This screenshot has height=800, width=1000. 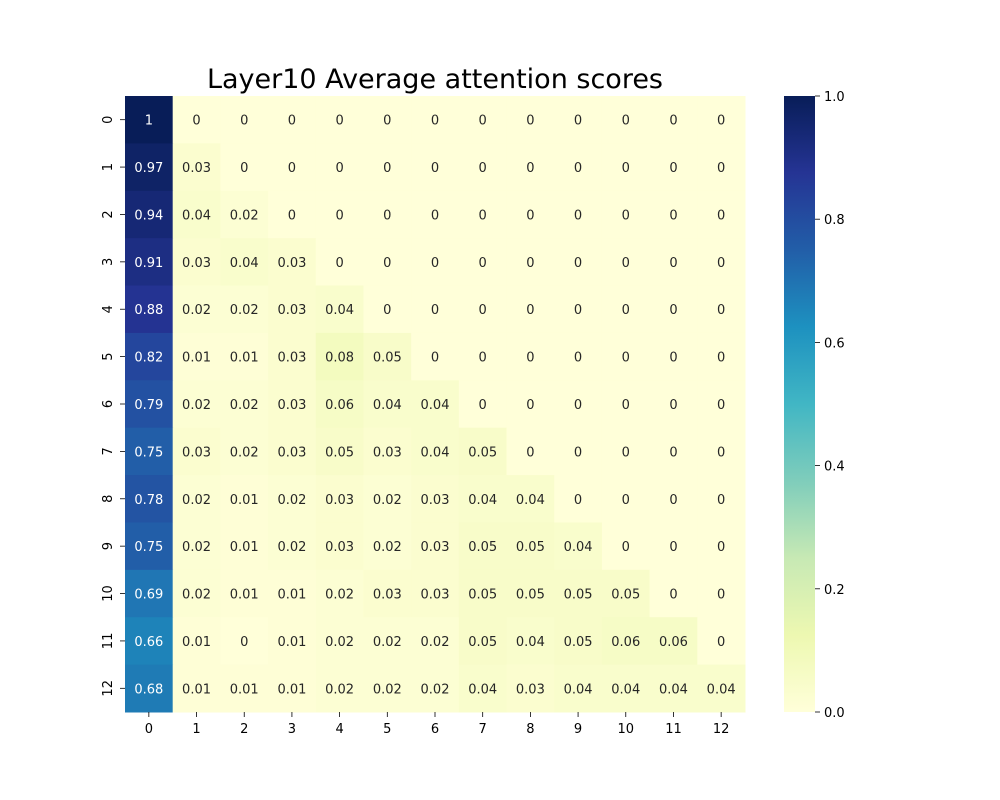 I want to click on cell-value-label: 0.91, so click(x=148, y=263).